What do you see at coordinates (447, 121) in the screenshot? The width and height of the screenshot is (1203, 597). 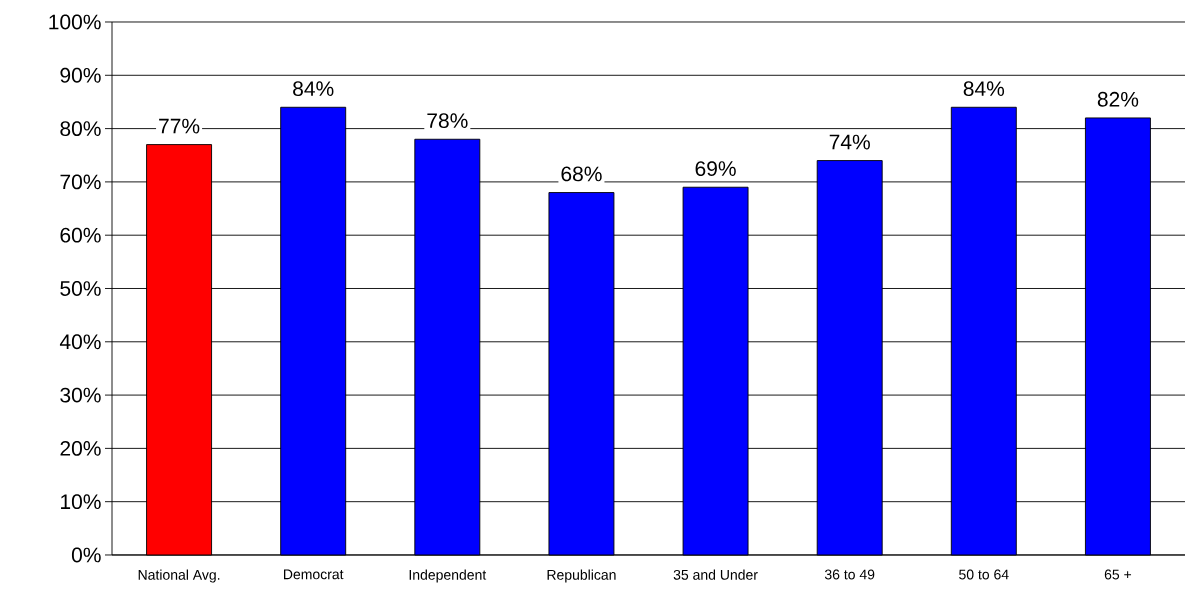 I see `data-label: 78%` at bounding box center [447, 121].